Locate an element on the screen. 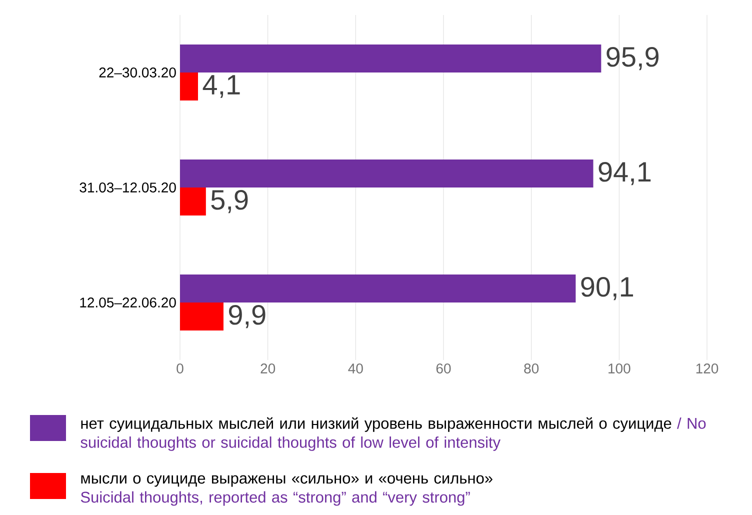 The height and width of the screenshot is (515, 752). text: Suicidal thoughts, reported as “strong” and “very strong” is located at coordinates (275, 498).